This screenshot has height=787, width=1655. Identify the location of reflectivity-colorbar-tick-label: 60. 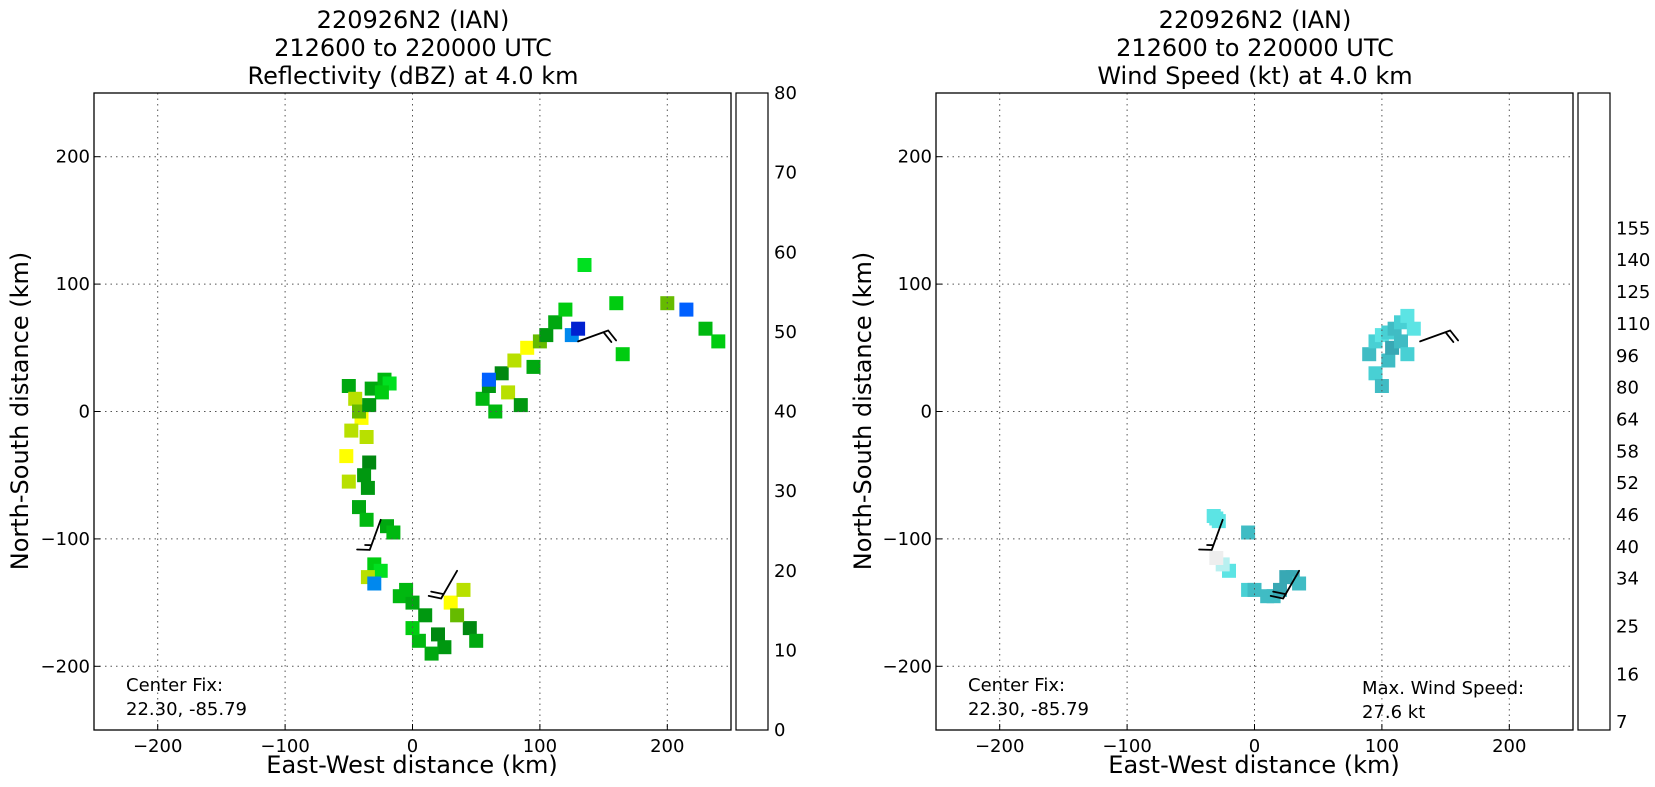
(785, 252).